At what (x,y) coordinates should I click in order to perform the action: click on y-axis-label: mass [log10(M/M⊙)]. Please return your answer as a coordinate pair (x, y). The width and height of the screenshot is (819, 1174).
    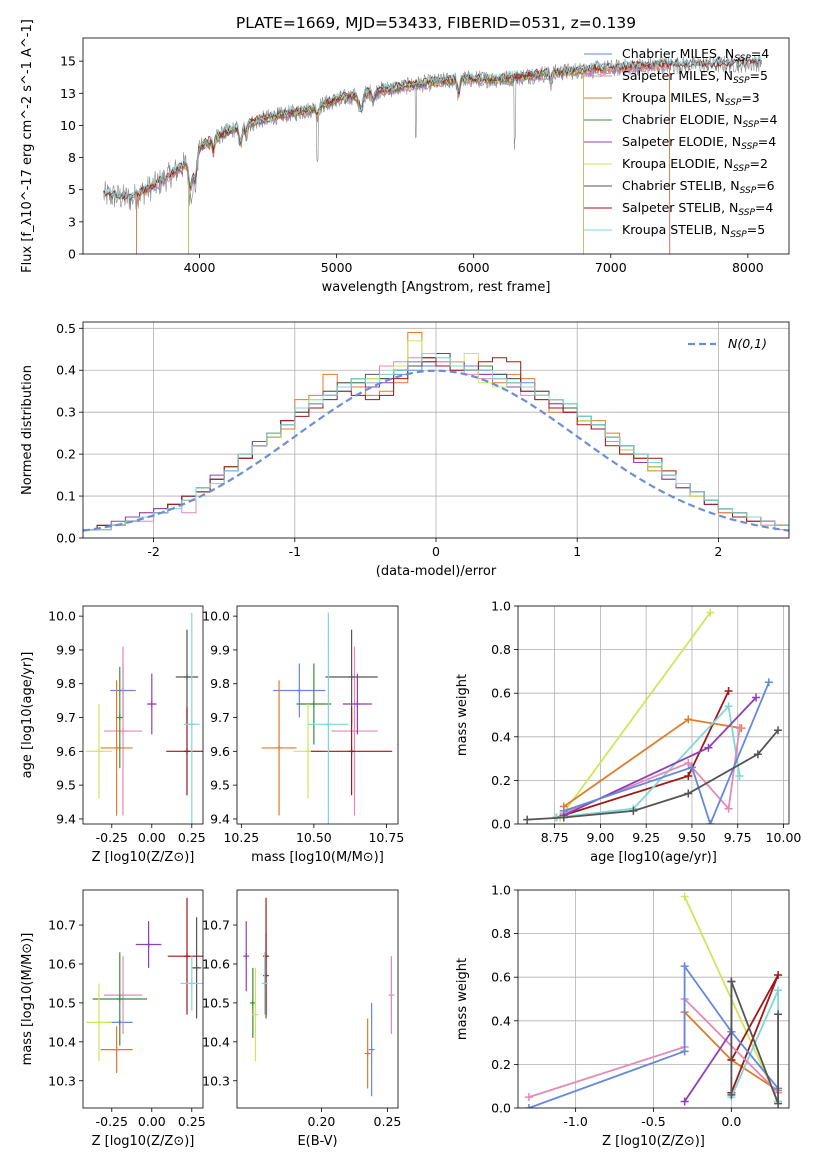
    Looking at the image, I should click on (27, 999).